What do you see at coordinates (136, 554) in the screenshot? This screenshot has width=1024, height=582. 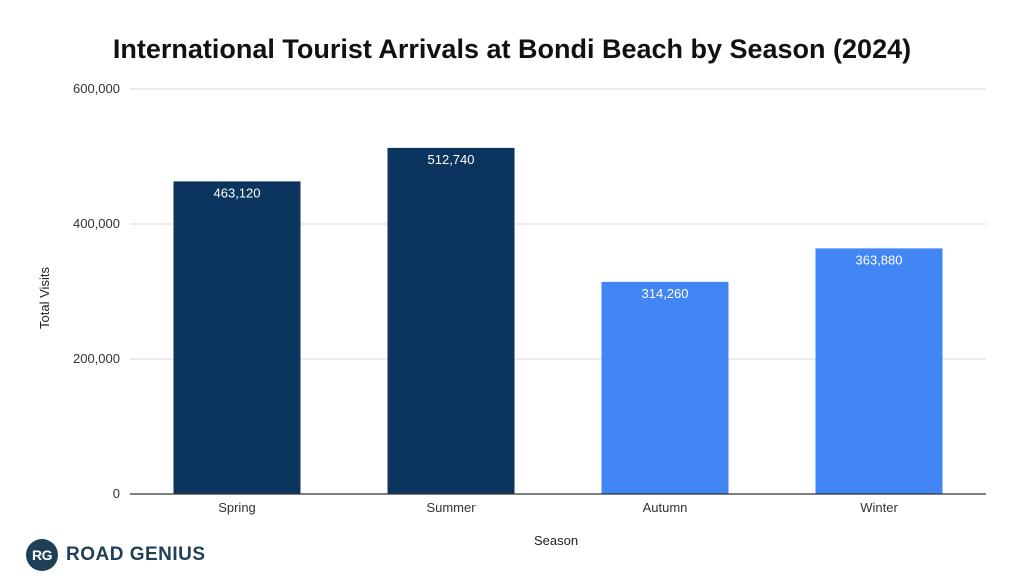 I see `logo-text: ROAD GENIUS` at bounding box center [136, 554].